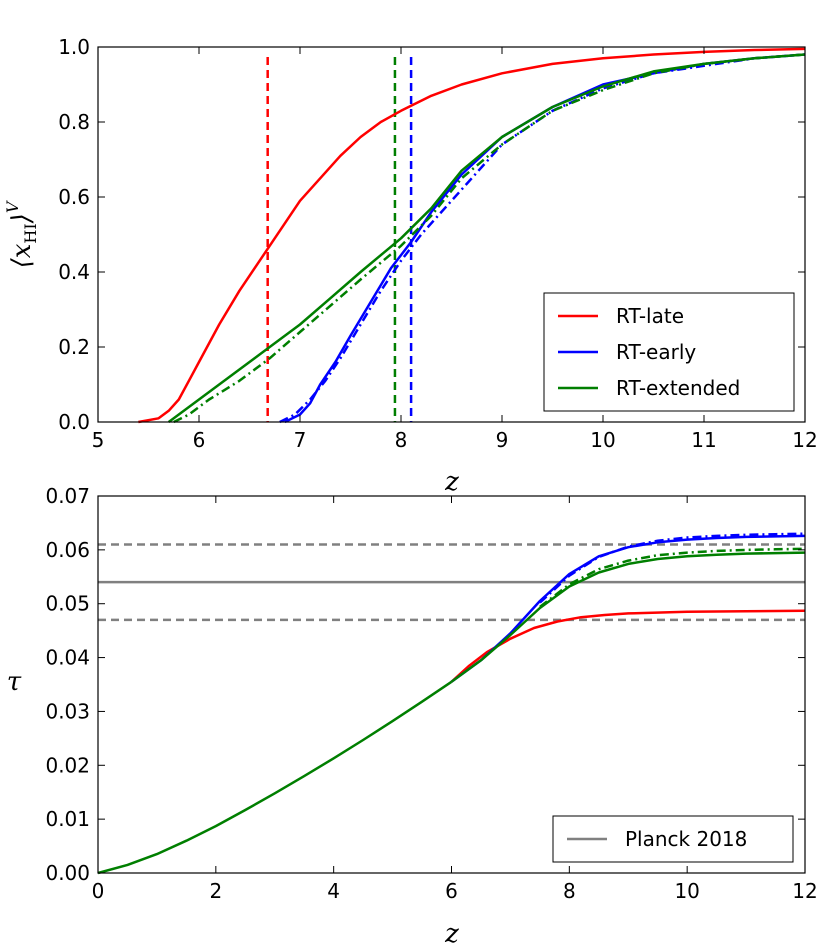  Describe the element at coordinates (672, 577) in the screenshot. I see `bottom-series-rt-extended-dashdot` at that location.